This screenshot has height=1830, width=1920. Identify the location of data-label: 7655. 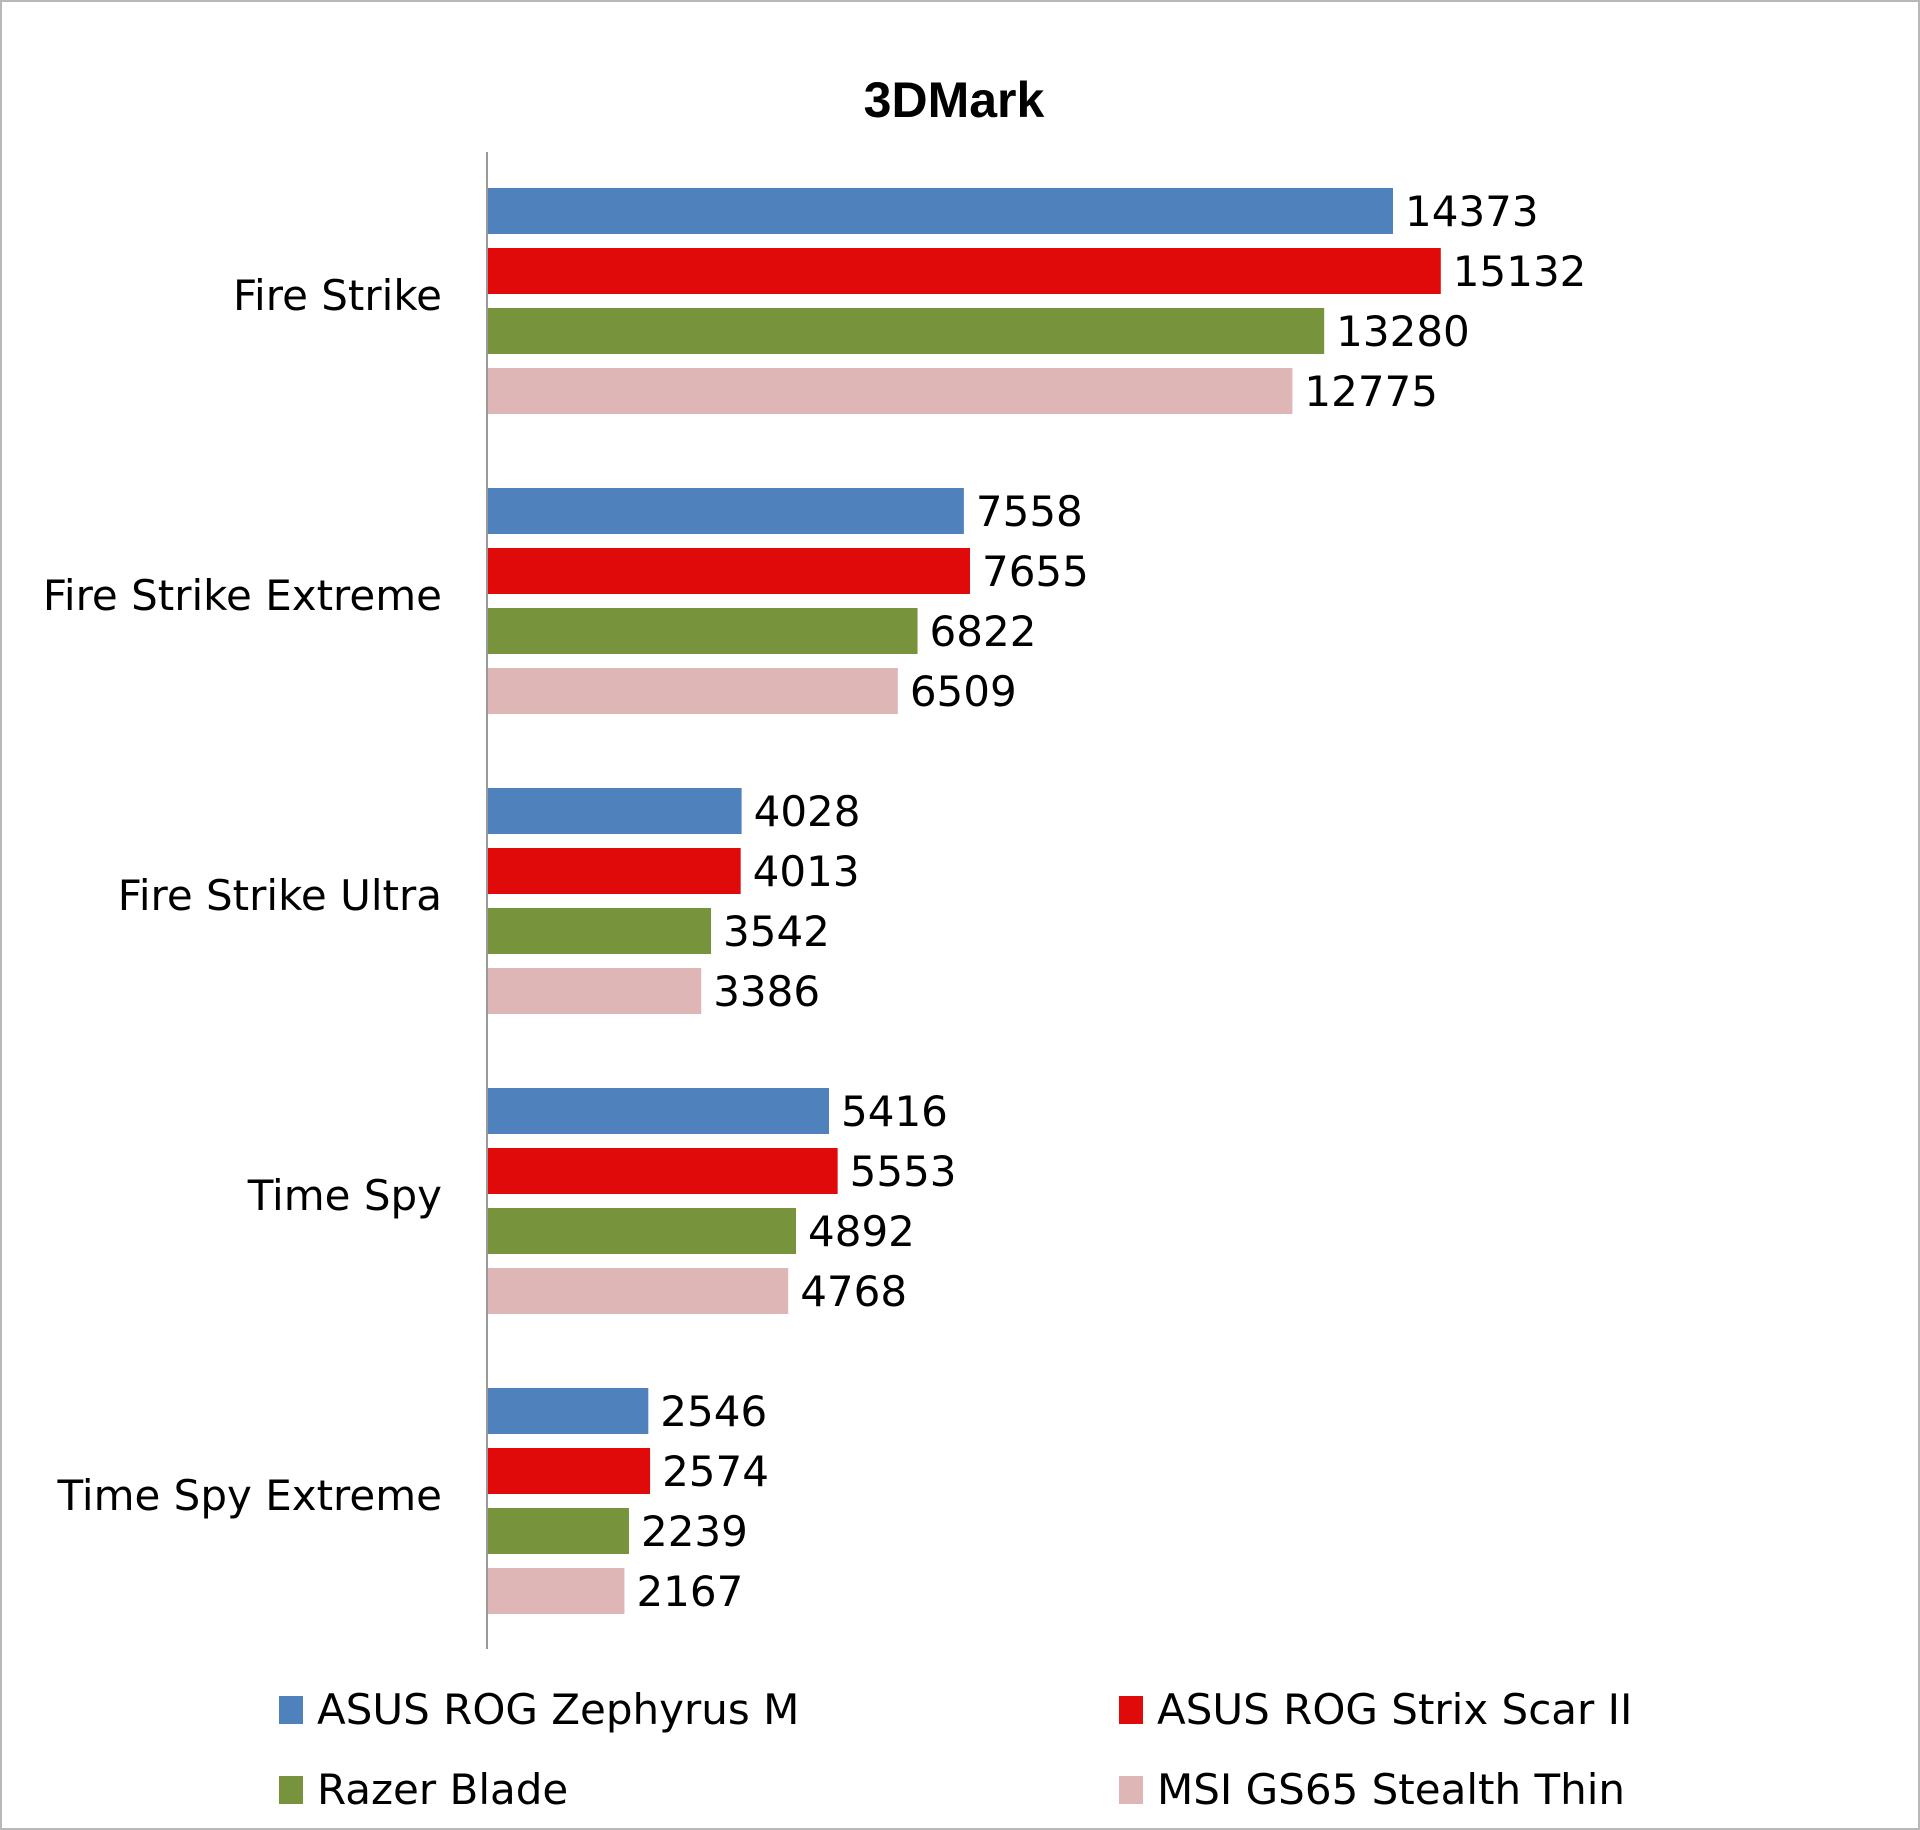
(1035, 571).